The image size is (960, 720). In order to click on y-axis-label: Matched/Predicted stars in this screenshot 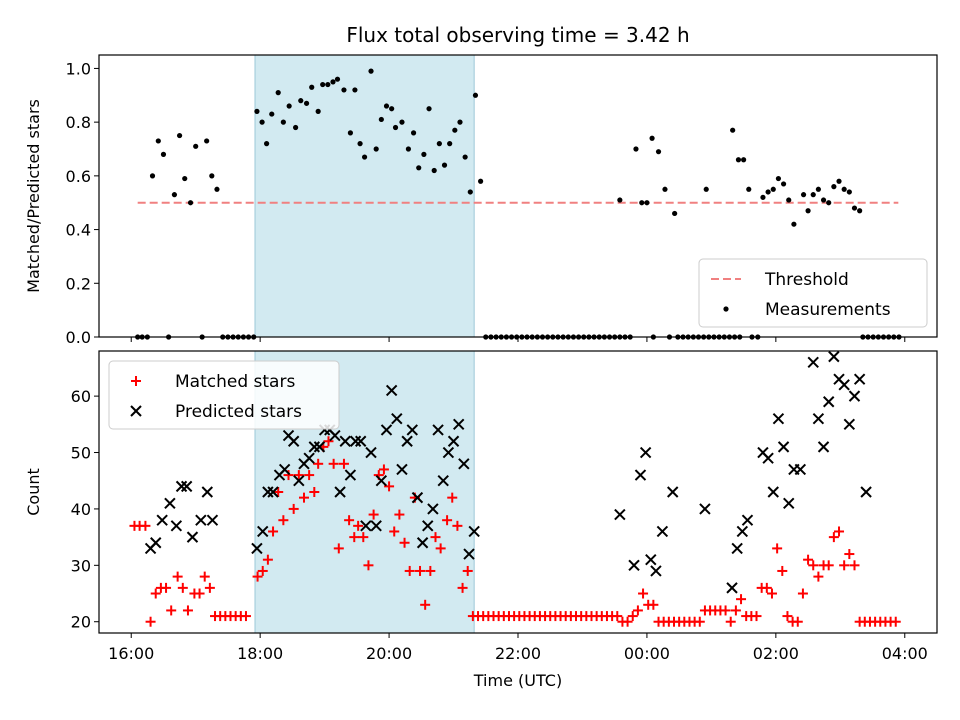, I will do `click(33, 196)`.